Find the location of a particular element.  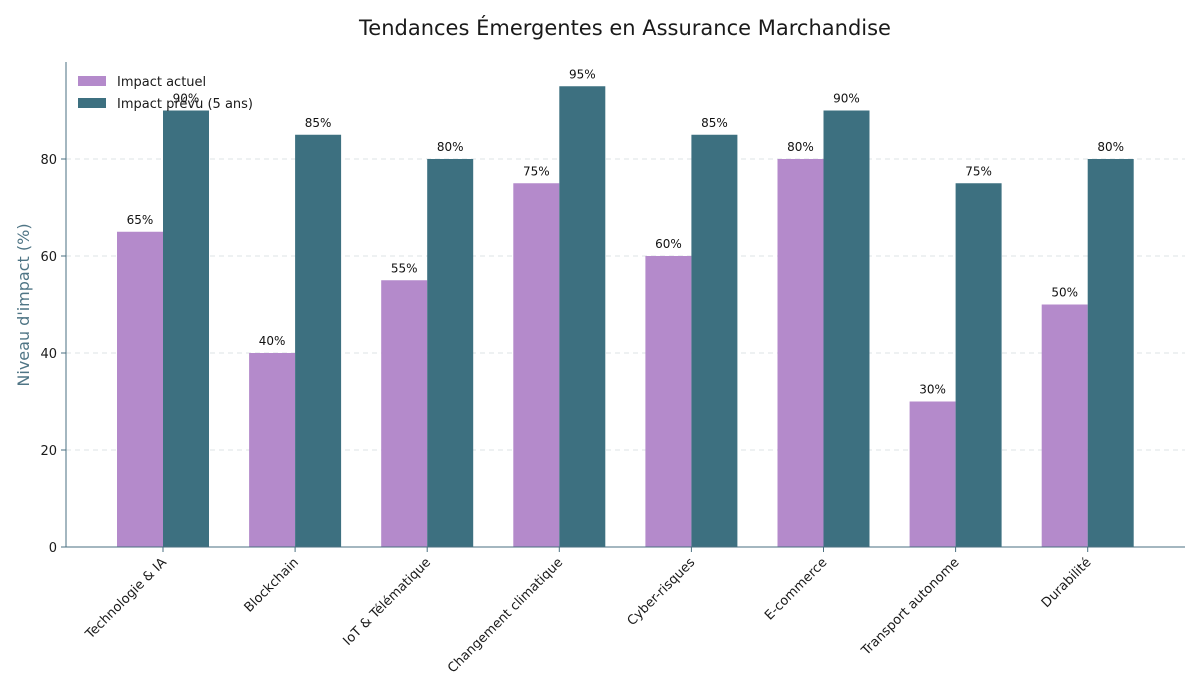

y-tick-label: 20 is located at coordinates (48, 451).